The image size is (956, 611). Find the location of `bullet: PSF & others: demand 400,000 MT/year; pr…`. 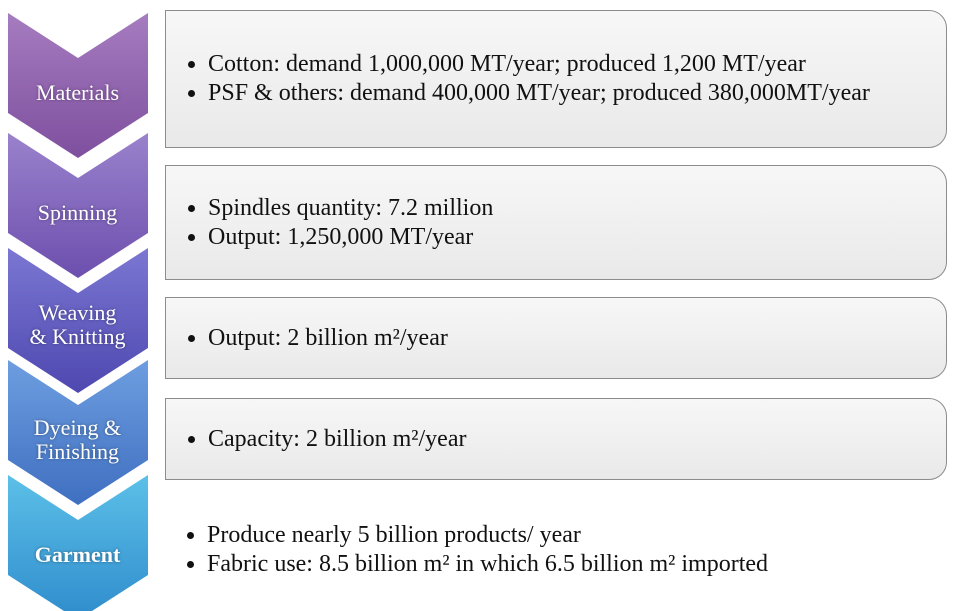

bullet: PSF & others: demand 400,000 MT/year; pr… is located at coordinates (539, 93).